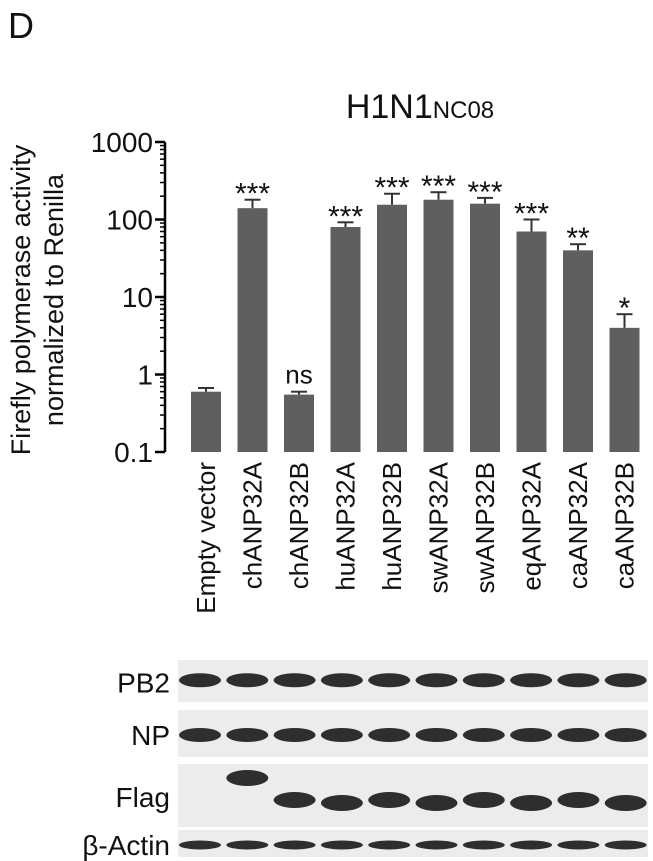 This screenshot has width=653, height=861. What do you see at coordinates (532, 525) in the screenshot?
I see `x-tick-label: eqANP32A` at bounding box center [532, 525].